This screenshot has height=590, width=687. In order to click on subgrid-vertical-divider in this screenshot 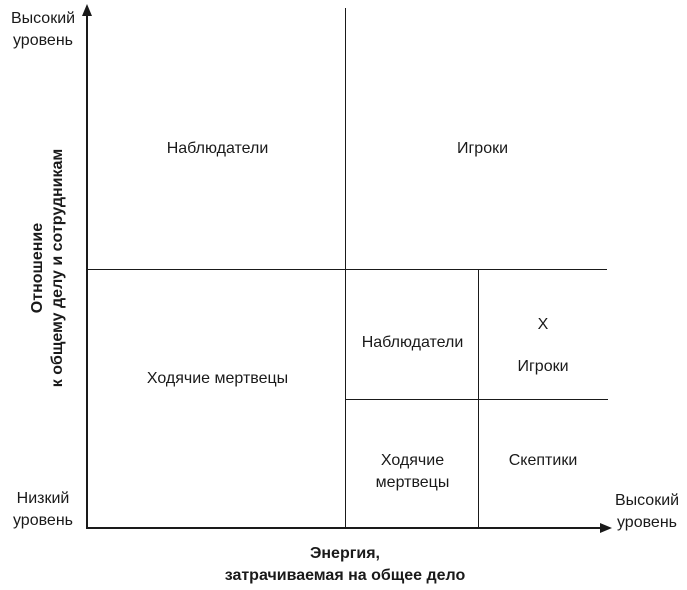, I will do `click(478, 398)`.